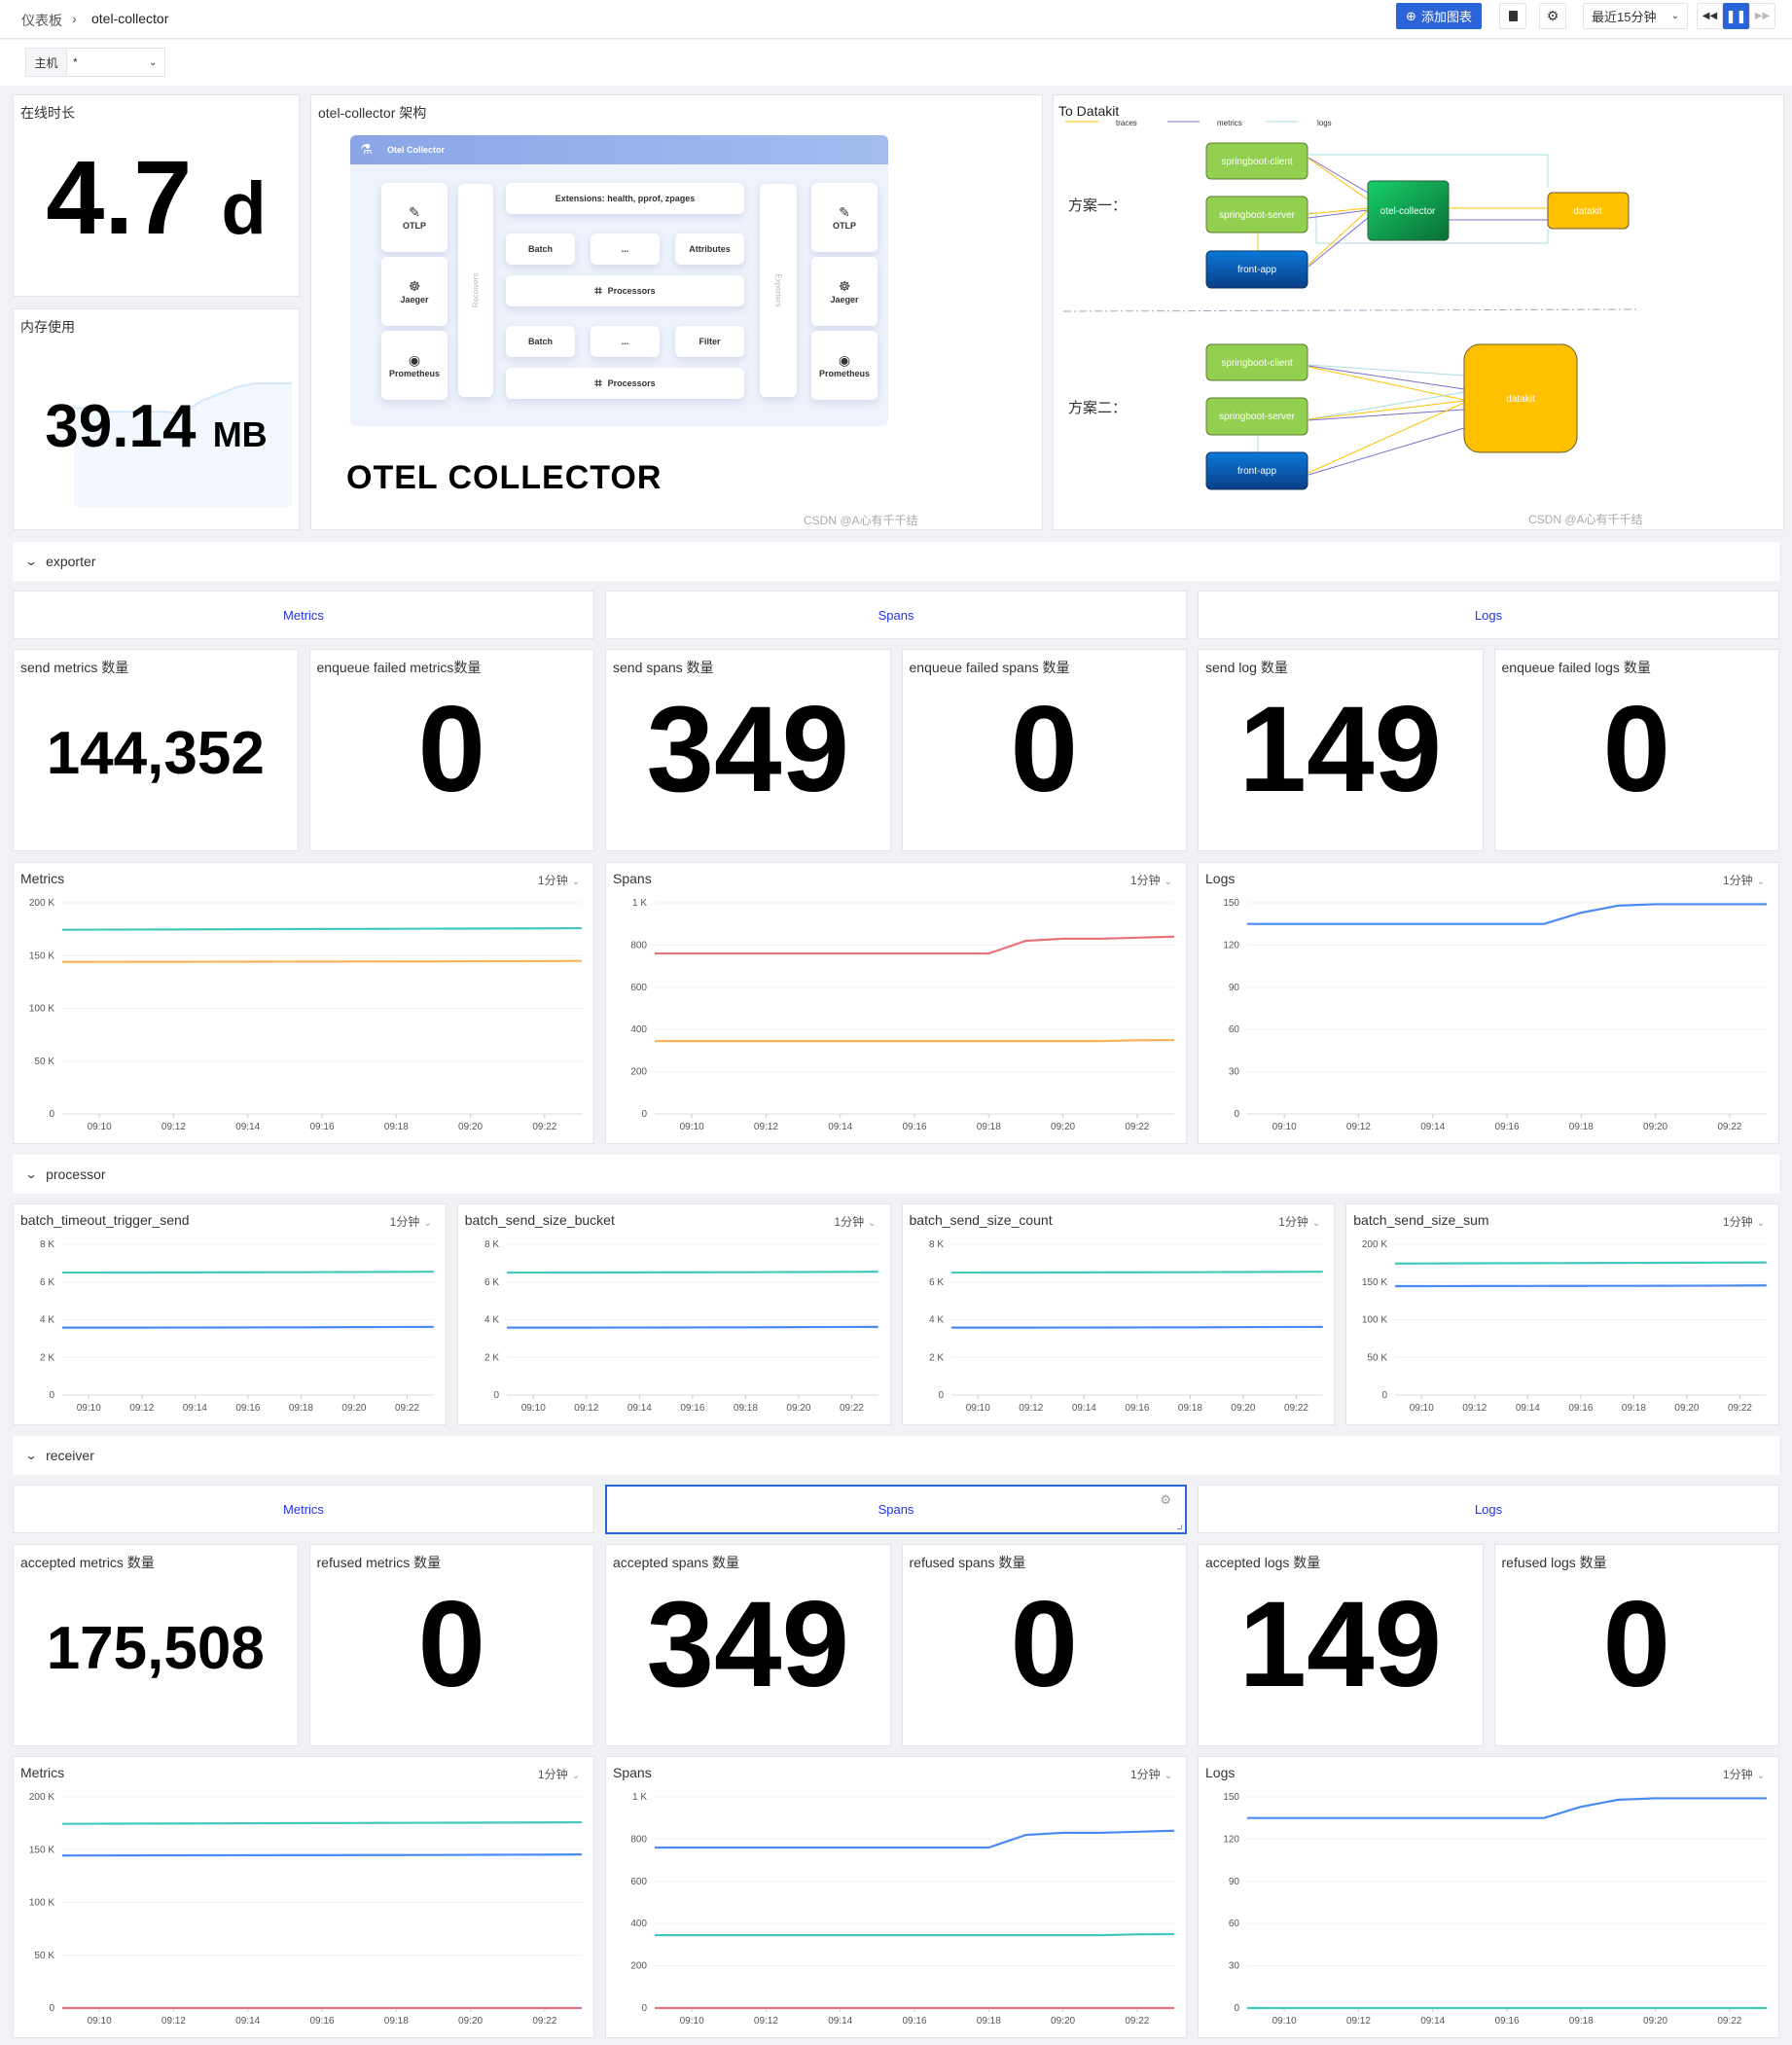  What do you see at coordinates (155, 753) in the screenshot?
I see `stat-value: 144,352` at bounding box center [155, 753].